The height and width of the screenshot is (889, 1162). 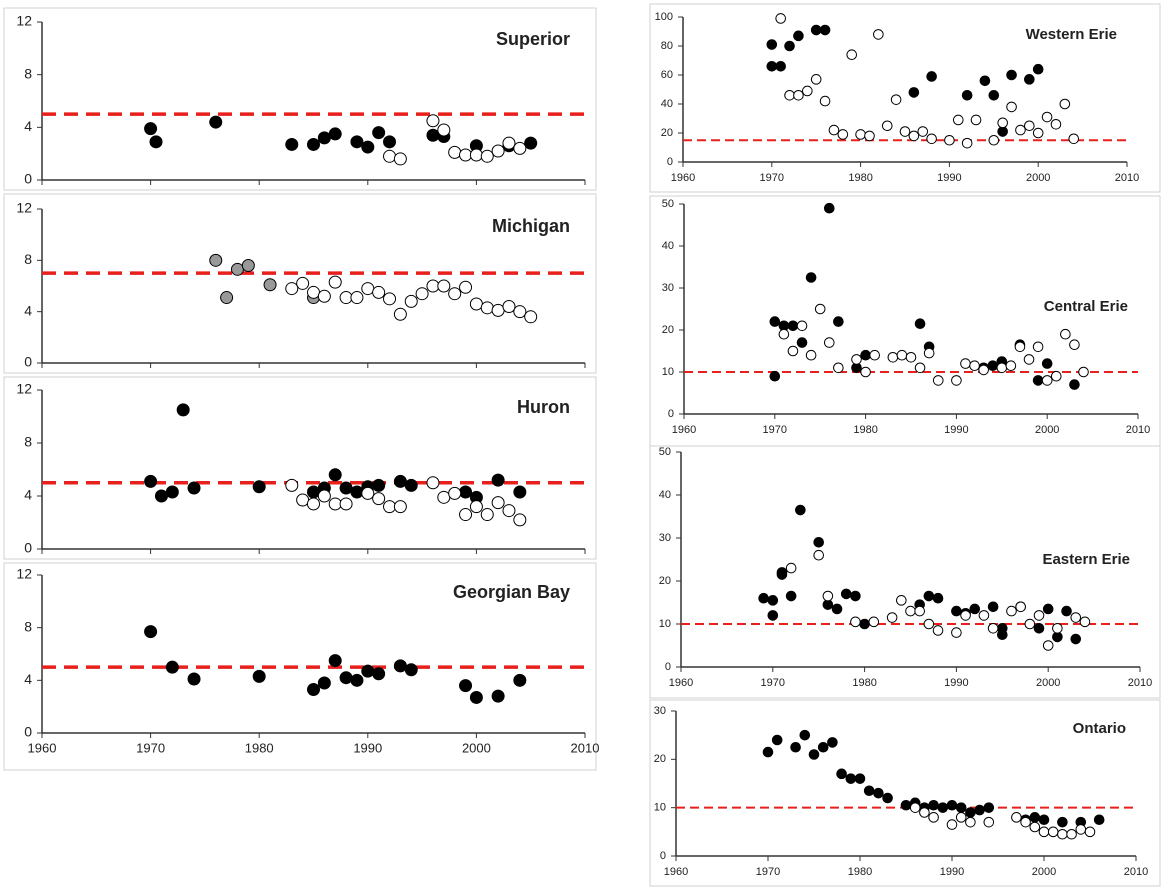 What do you see at coordinates (665, 495) in the screenshot?
I see `y-tick-label: 40` at bounding box center [665, 495].